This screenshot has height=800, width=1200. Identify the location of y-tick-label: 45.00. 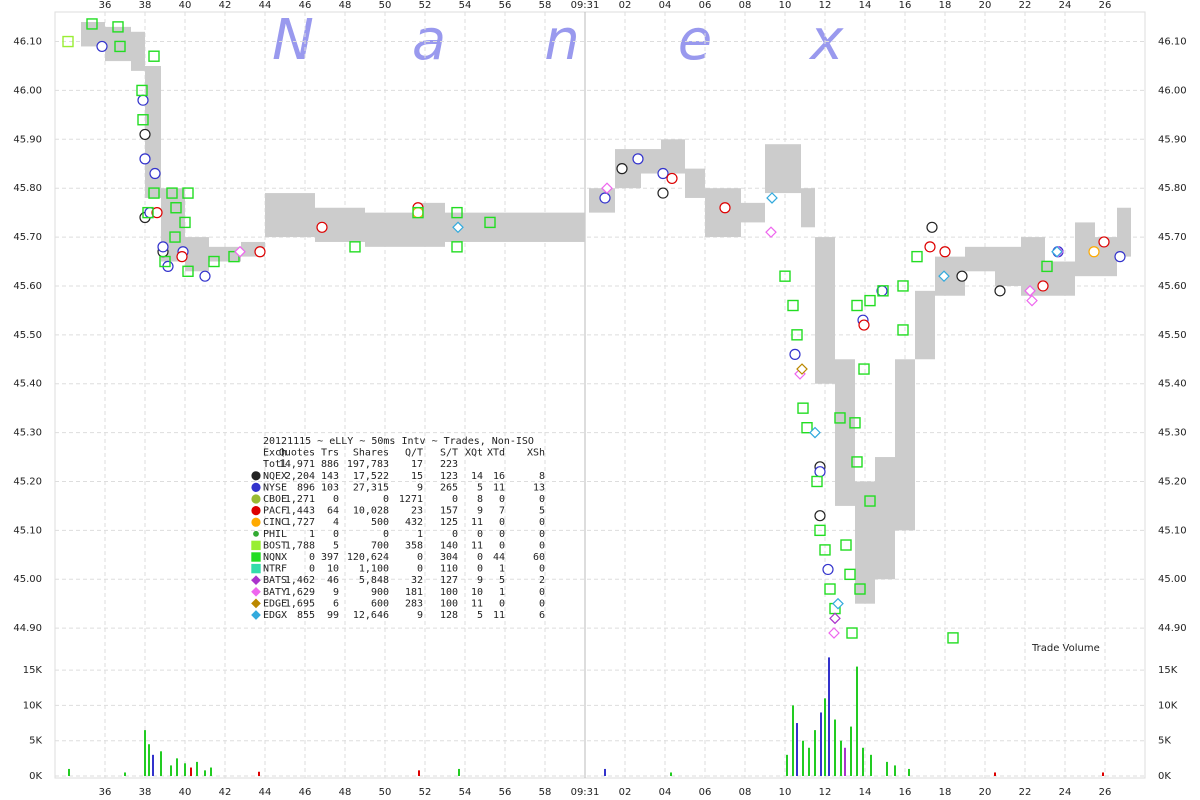
(27, 579).